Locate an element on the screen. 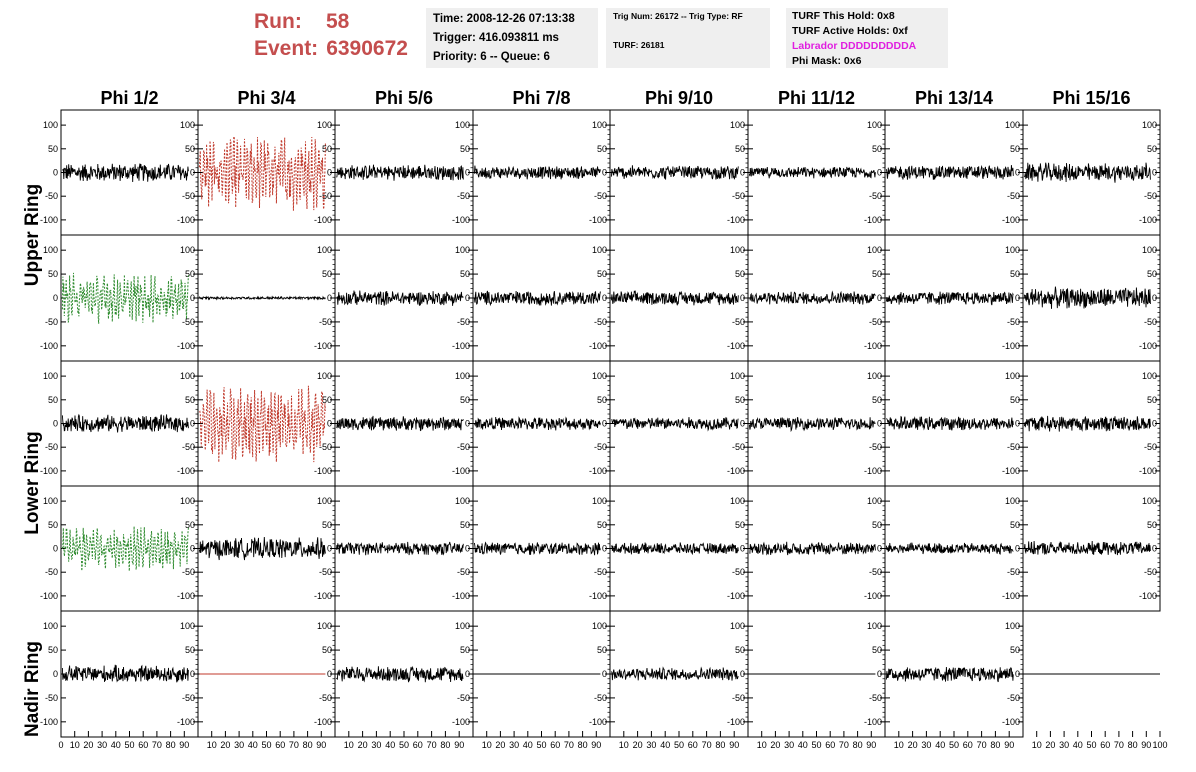  x-tick-label: 60 is located at coordinates (555, 745).